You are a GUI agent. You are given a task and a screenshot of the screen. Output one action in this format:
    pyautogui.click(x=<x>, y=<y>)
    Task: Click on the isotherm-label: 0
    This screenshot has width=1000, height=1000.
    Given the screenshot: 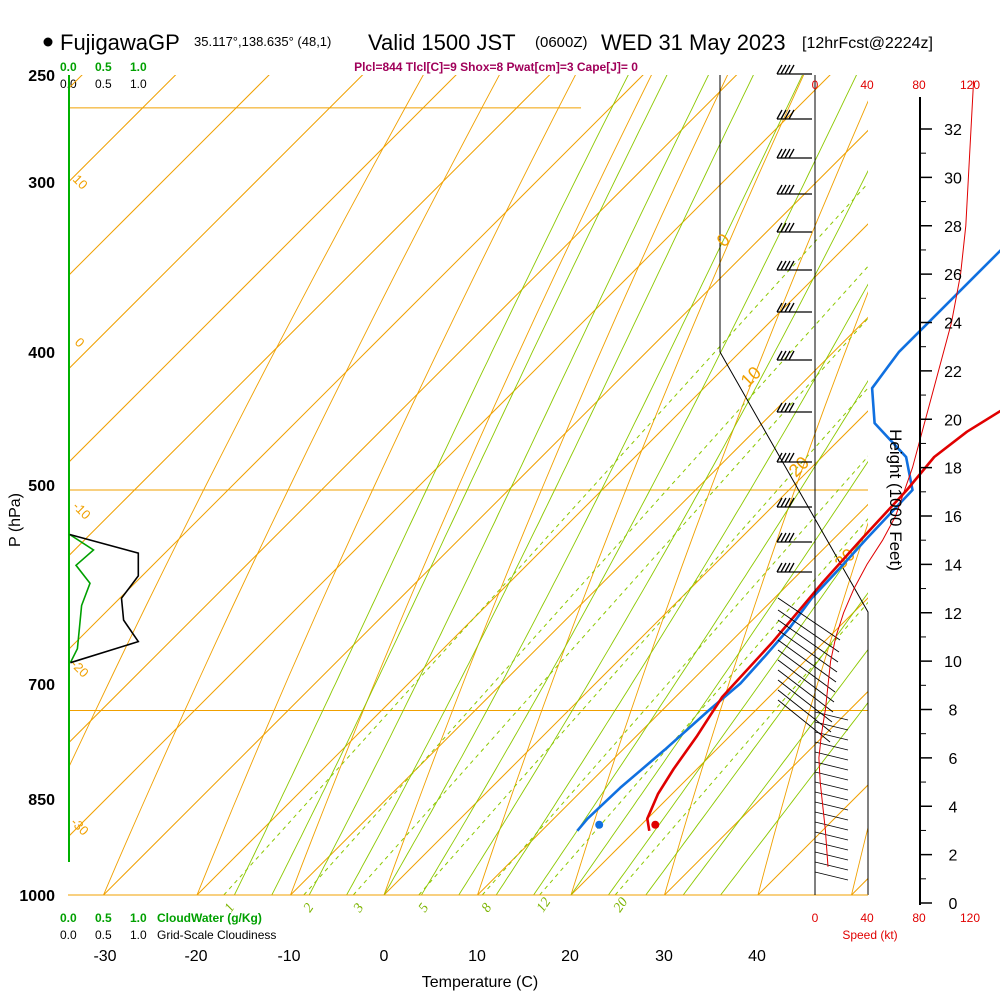 What is the action you would take?
    pyautogui.click(x=80, y=343)
    